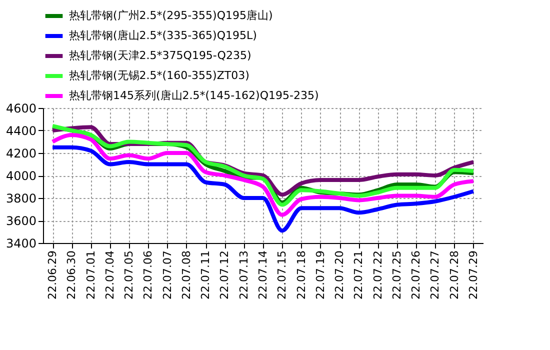 The image size is (550, 350). What do you see at coordinates (163, 35) in the screenshot?
I see `legend-label: 热轧带钢(唐山2.5*(335-365)Q195L)` at bounding box center [163, 35].